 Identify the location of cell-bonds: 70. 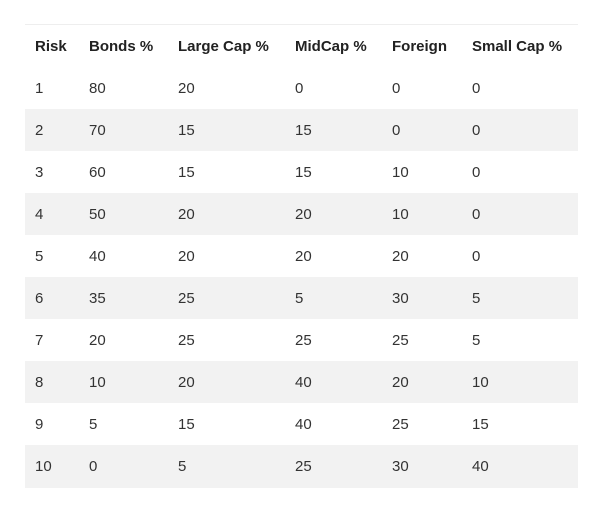
(97, 130).